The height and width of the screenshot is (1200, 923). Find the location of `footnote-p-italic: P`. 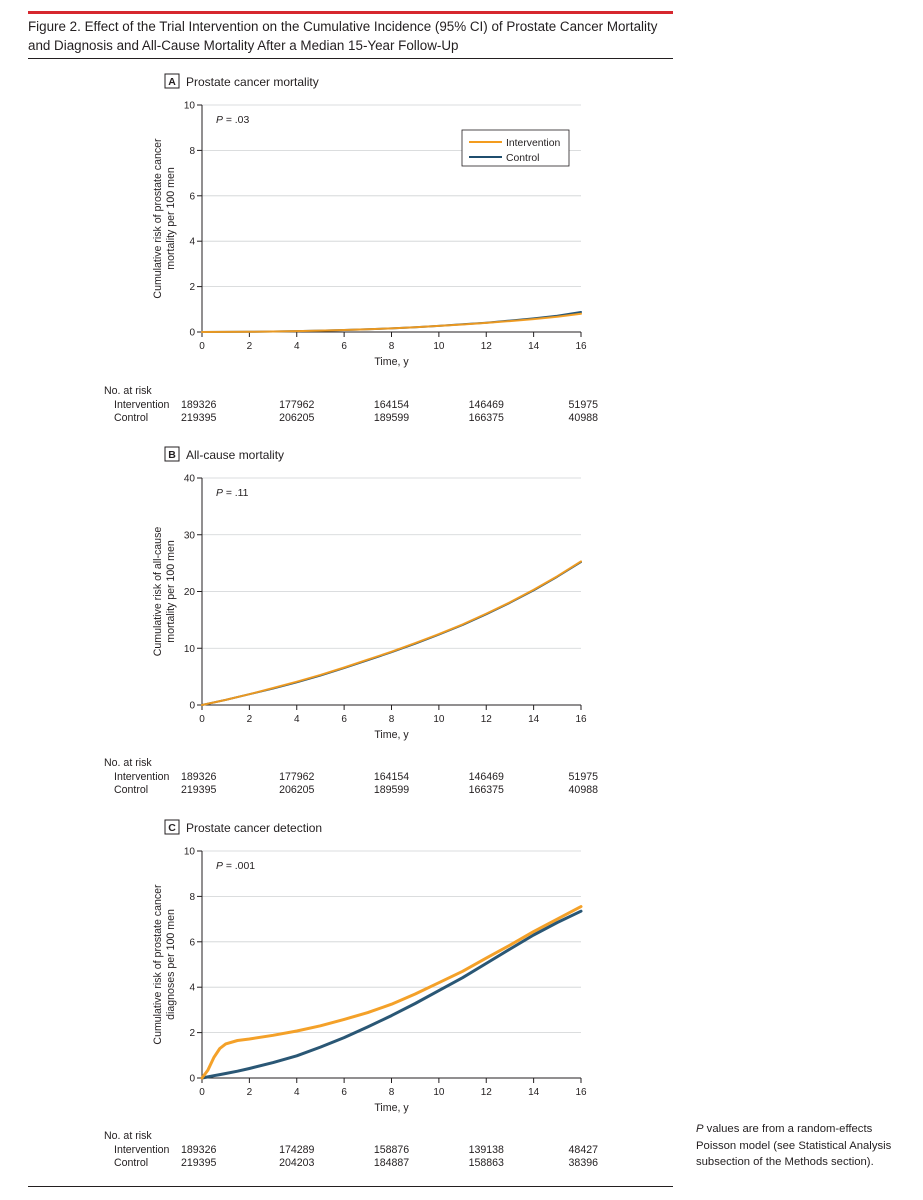

footnote-p-italic: P is located at coordinates (700, 1129).